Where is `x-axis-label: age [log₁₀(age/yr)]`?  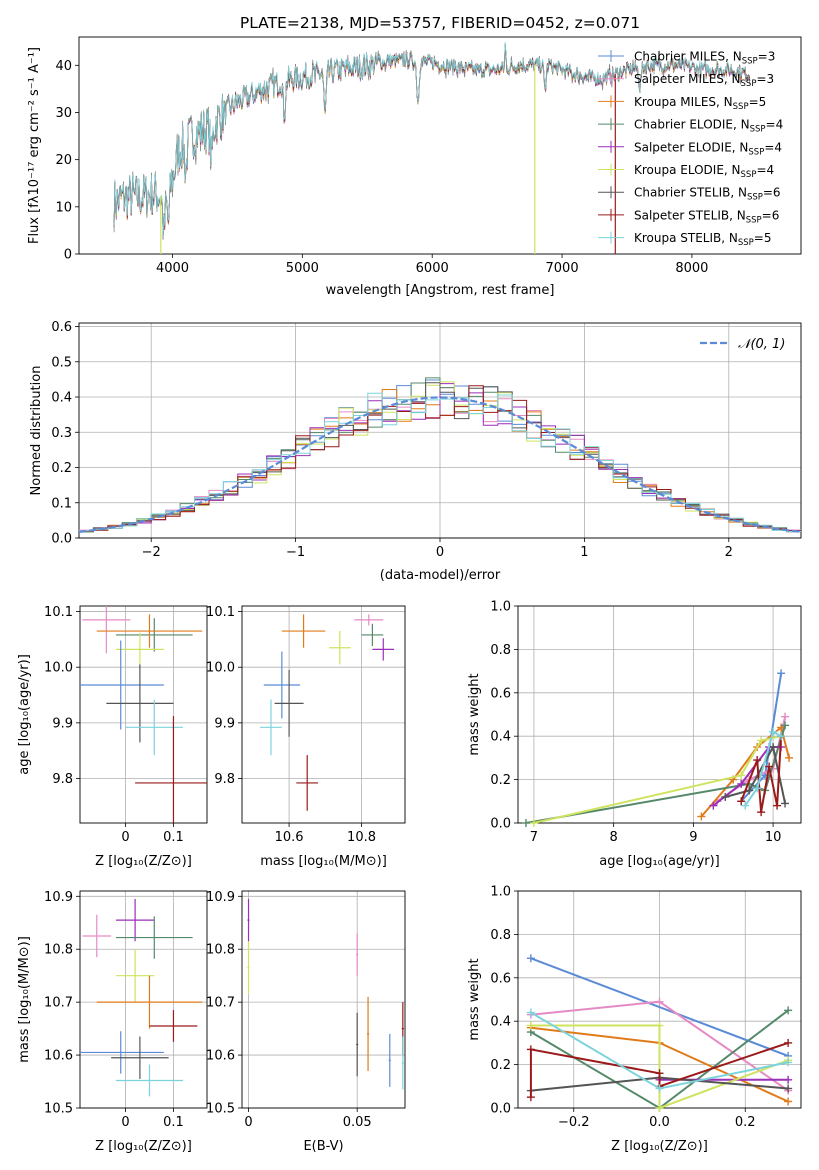 x-axis-label: age [log₁₀(age/yr)] is located at coordinates (659, 861).